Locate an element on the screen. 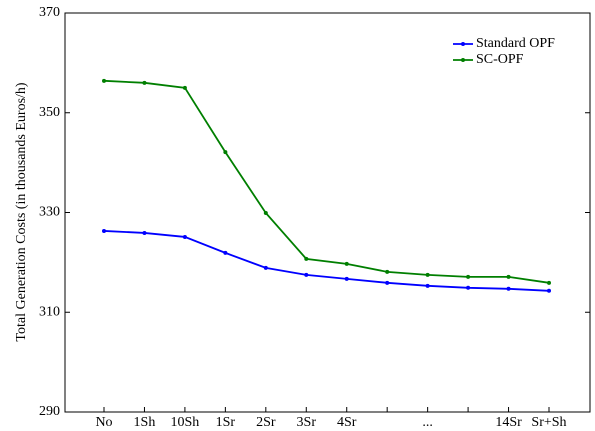  x-tick-label: Sr+Sh is located at coordinates (548, 422).